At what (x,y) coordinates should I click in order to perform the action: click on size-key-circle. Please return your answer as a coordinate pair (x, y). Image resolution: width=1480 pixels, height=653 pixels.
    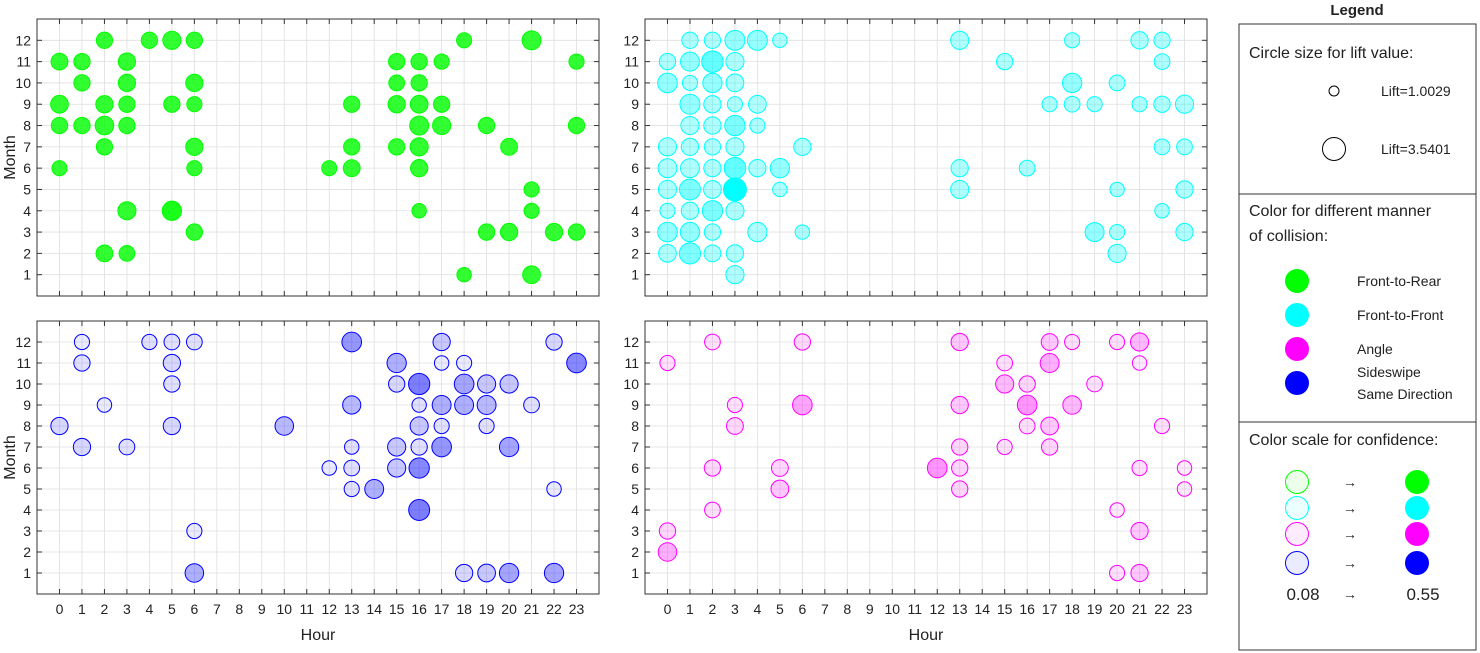
    Looking at the image, I should click on (1334, 149).